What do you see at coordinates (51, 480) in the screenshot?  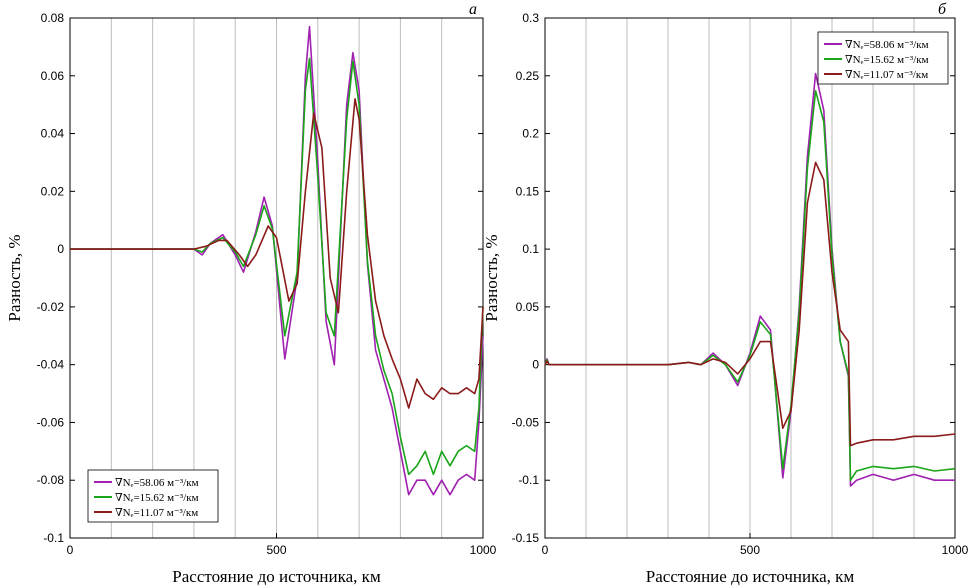 I see `y-tick-label: -0.08` at bounding box center [51, 480].